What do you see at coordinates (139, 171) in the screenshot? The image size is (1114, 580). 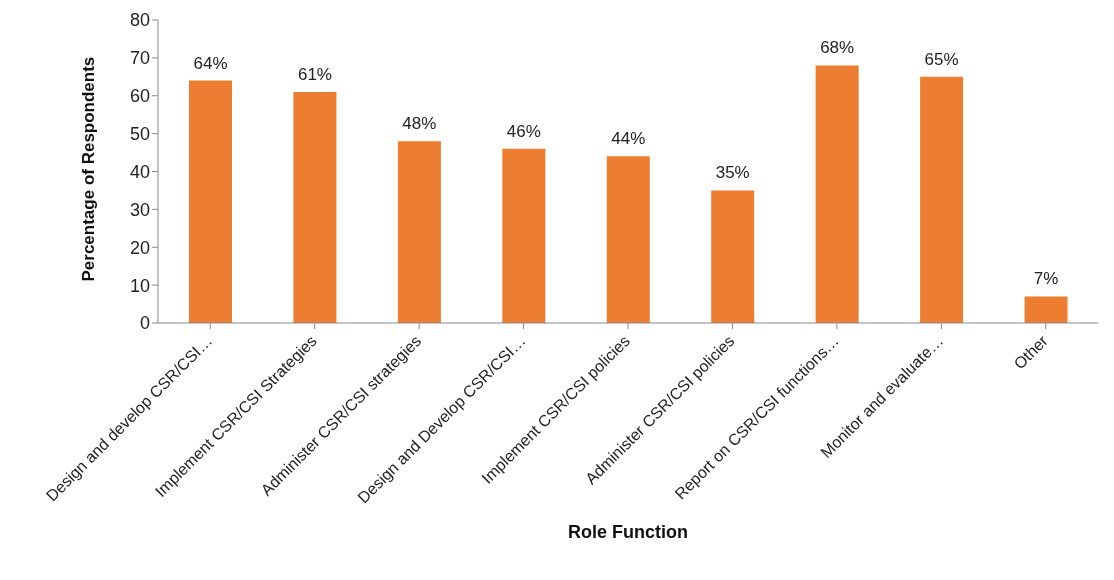 I see `y-tick-label: 40` at bounding box center [139, 171].